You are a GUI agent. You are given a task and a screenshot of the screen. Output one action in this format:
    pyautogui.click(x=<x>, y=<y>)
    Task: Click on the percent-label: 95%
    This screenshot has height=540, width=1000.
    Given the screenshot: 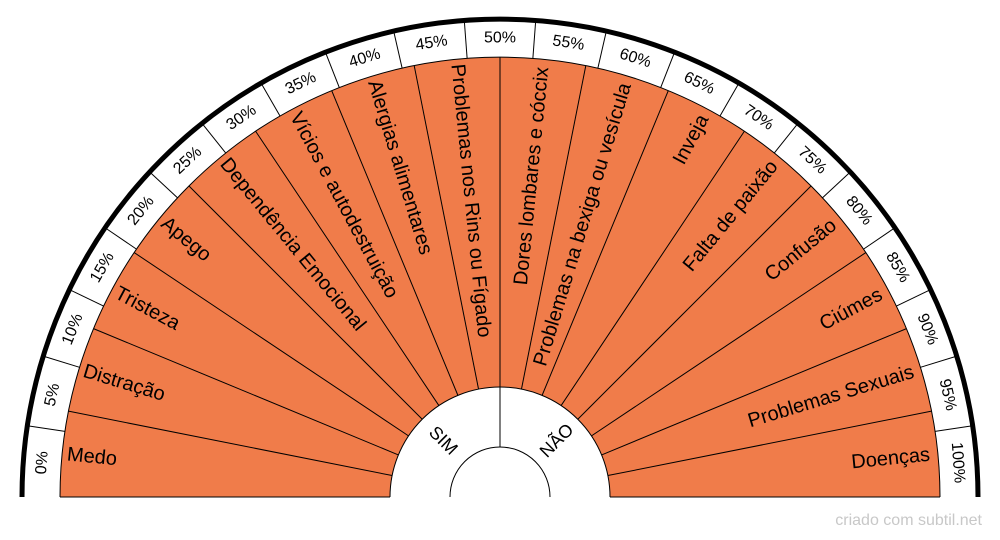 What is the action you would take?
    pyautogui.click(x=948, y=394)
    